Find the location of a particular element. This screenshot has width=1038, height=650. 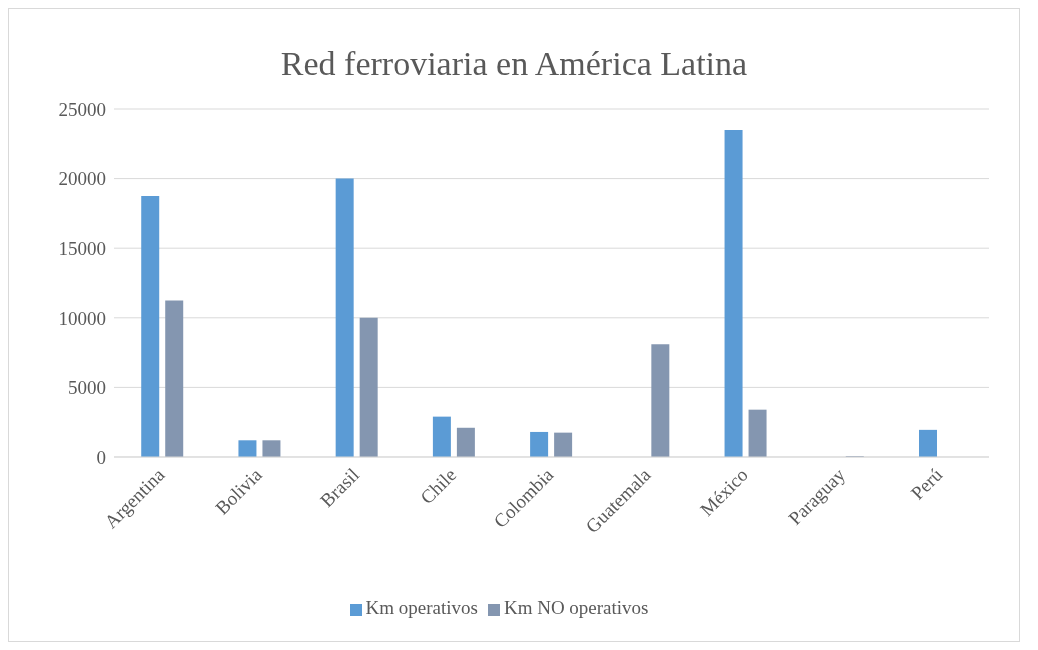

y-tick-label: 10000 is located at coordinates (82, 318).